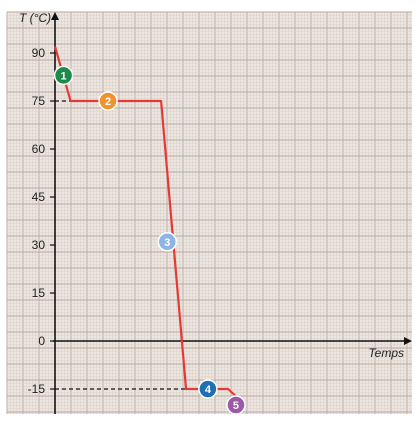  I want to click on phase-marker-label: 1, so click(64, 76).